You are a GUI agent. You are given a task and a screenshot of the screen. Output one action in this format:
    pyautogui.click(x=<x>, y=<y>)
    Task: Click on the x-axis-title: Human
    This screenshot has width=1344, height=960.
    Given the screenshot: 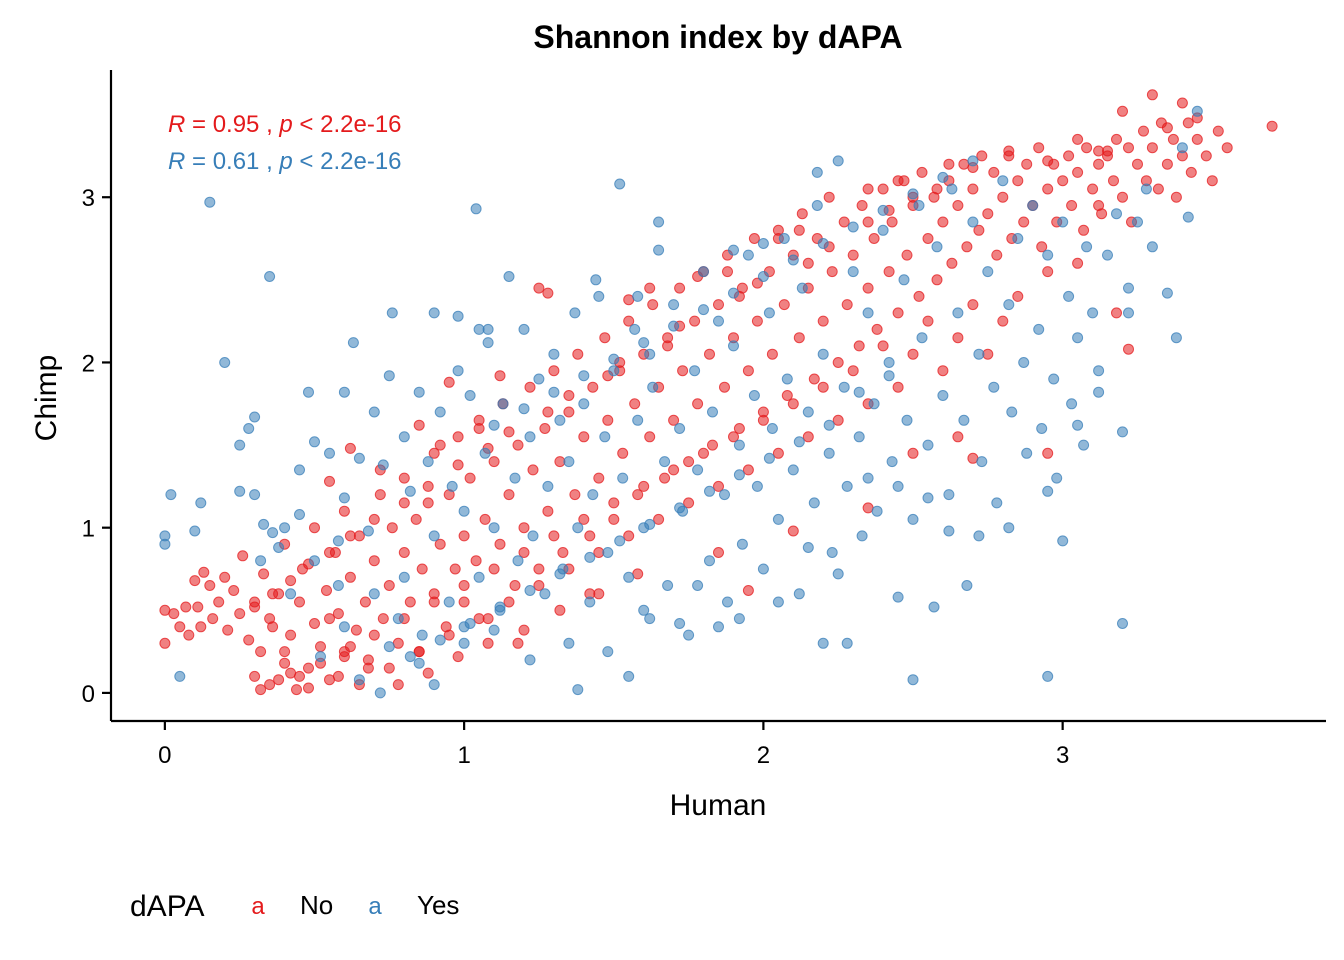 What is the action you would take?
    pyautogui.click(x=718, y=805)
    